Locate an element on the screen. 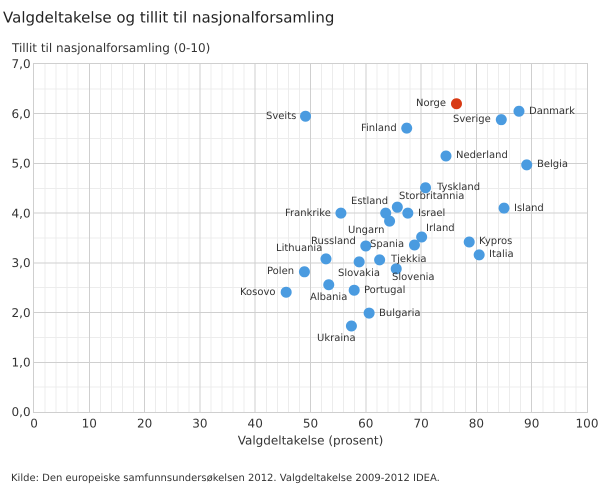 This screenshot has width=610, height=488. y-tick-label: 6,0 is located at coordinates (21, 113).